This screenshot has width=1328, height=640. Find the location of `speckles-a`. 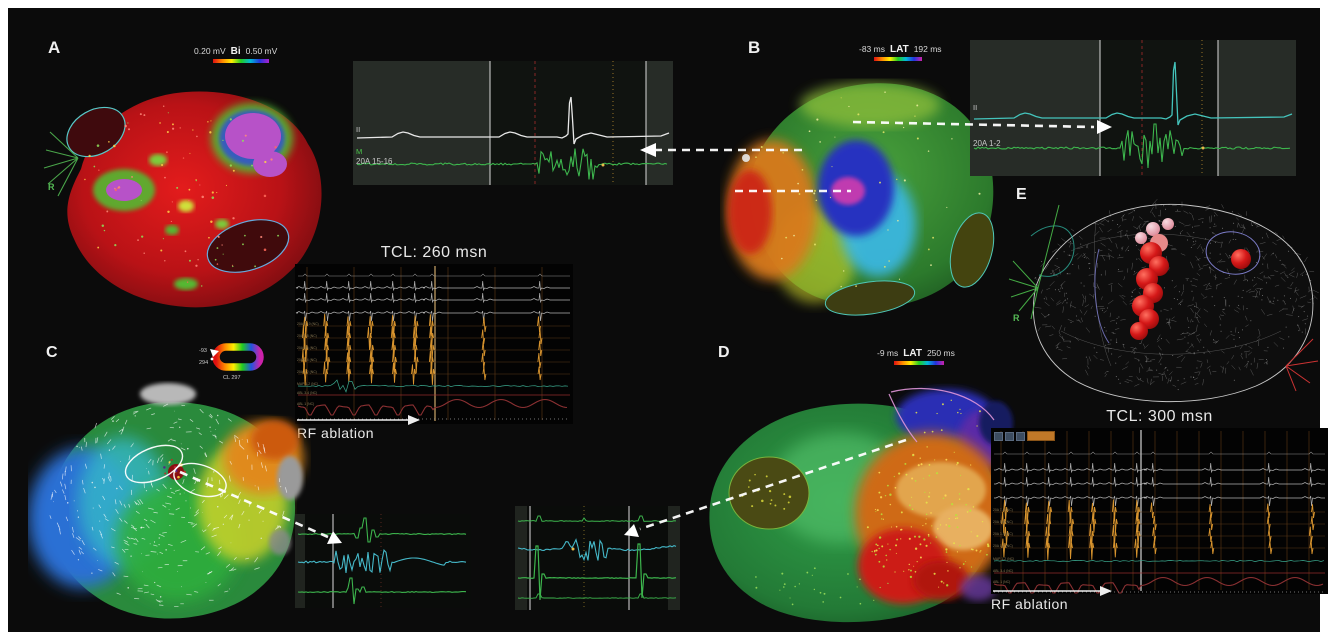

speckles-a is located at coordinates (182, 196).